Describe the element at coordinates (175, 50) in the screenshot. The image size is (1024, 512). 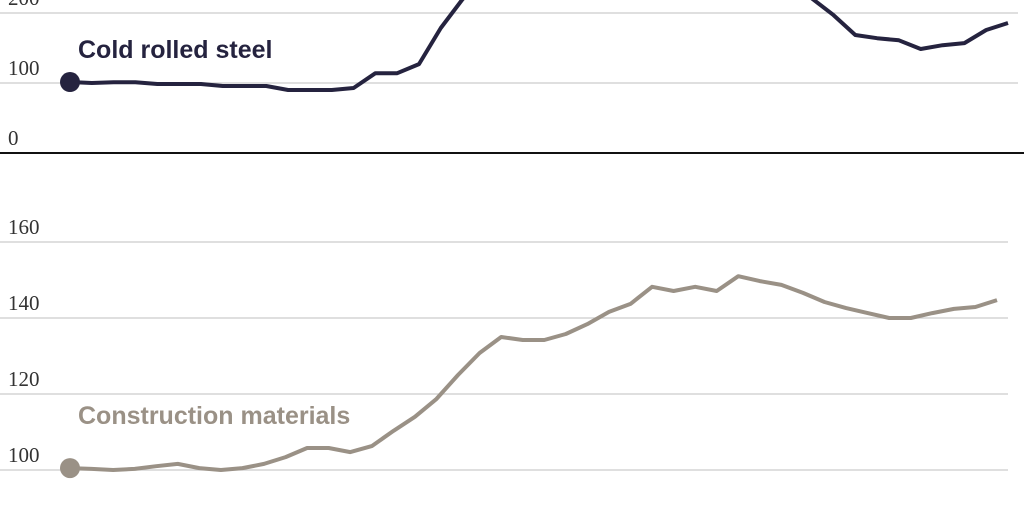
I see `series-label: Cold rolled steel` at that location.